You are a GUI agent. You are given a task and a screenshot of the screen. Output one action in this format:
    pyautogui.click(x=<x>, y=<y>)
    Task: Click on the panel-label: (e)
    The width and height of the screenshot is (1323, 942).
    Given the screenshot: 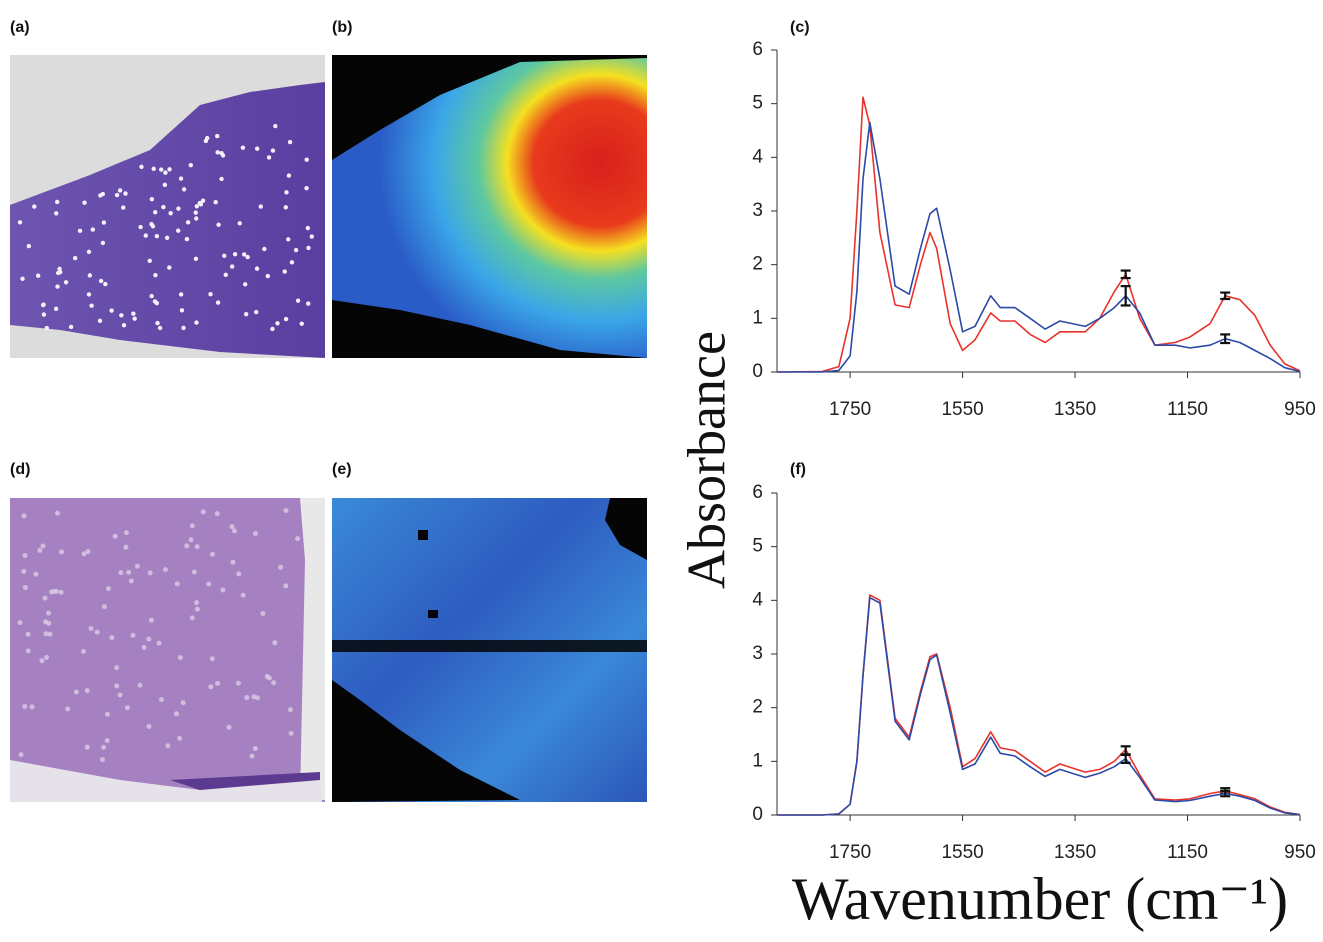 What is the action you would take?
    pyautogui.click(x=342, y=469)
    